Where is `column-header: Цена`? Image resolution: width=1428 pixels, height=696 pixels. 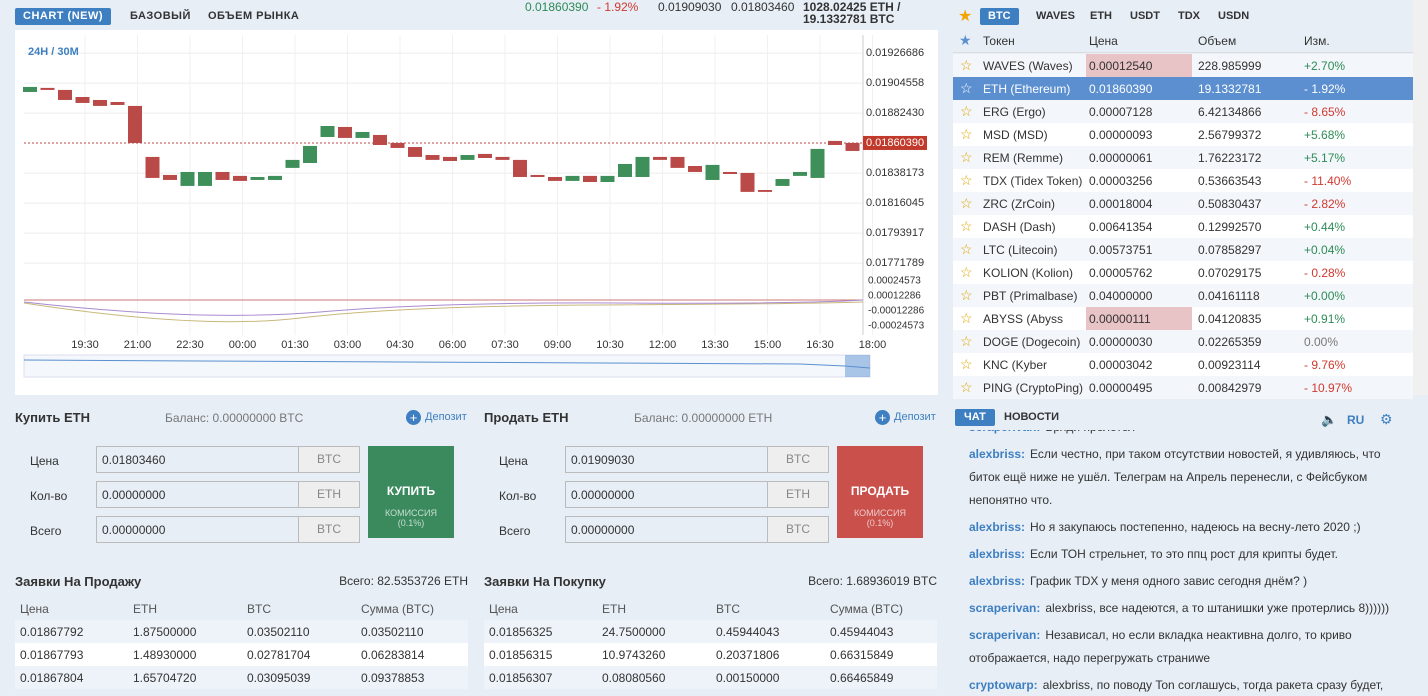 column-header: Цена is located at coordinates (1103, 41).